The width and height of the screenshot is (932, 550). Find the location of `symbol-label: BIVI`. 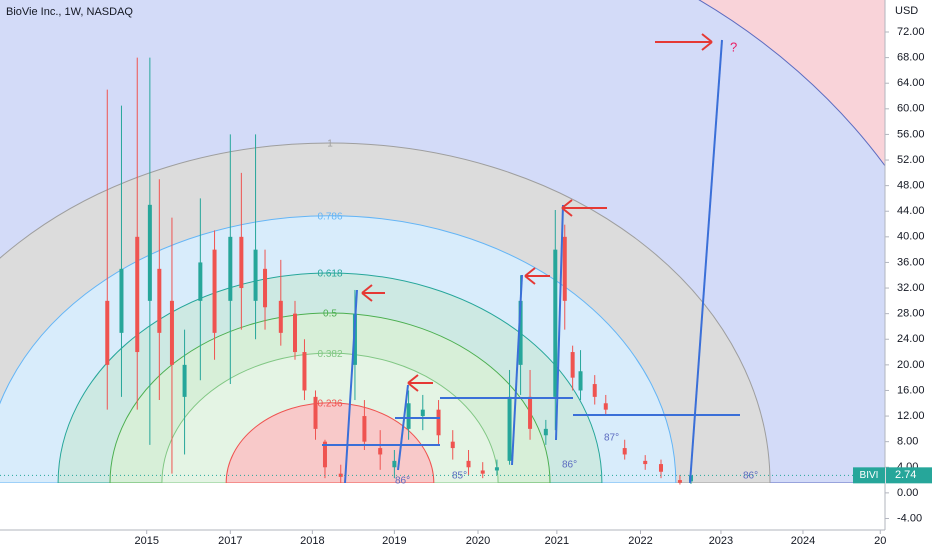

symbol-label: BIVI is located at coordinates (869, 475).